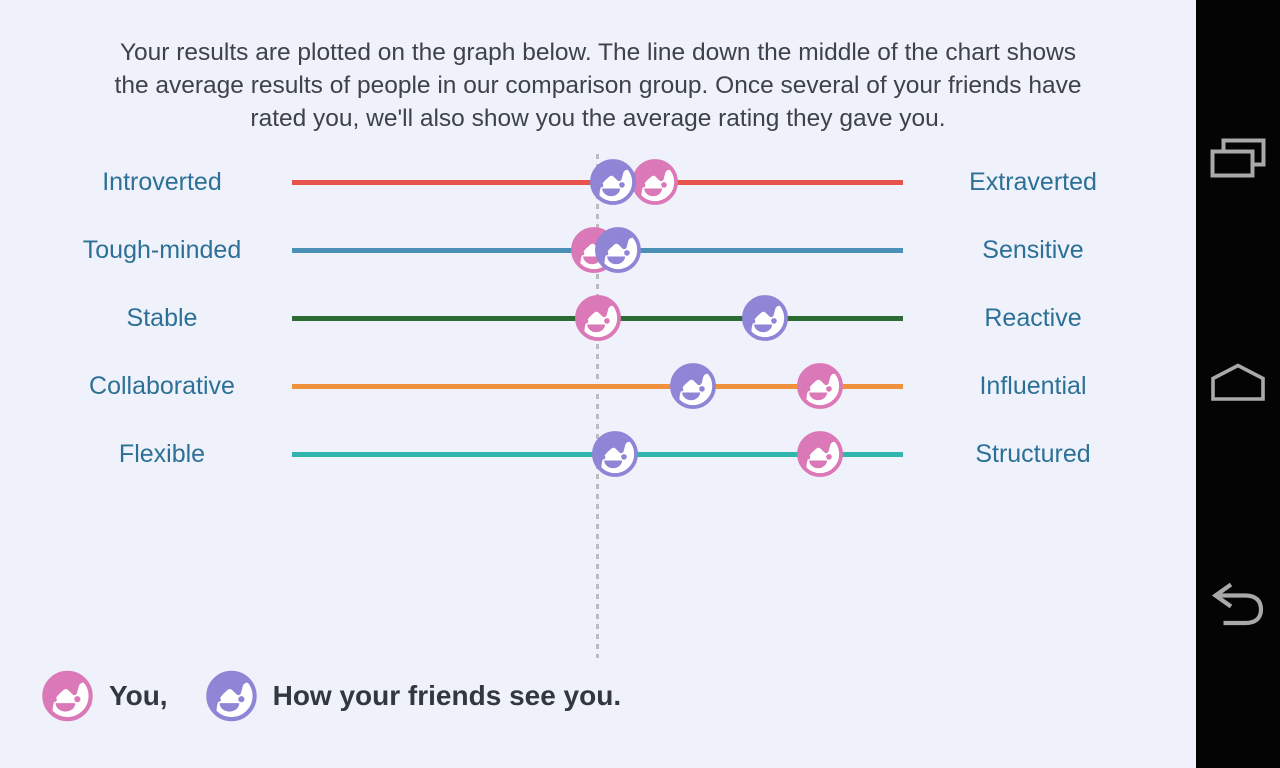 The image size is (1280, 768). I want to click on trait-scale-line, so click(597, 386).